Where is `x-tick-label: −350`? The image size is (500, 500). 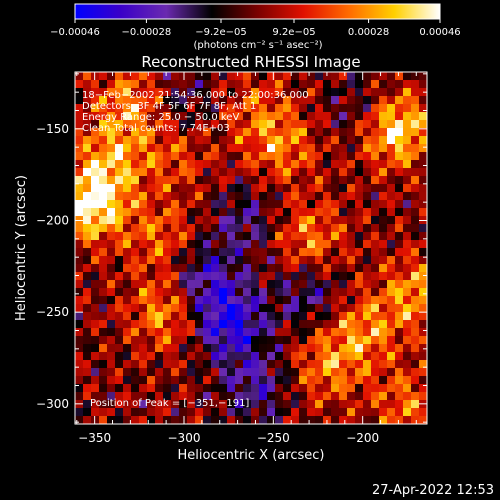 x-tick-label: −350 is located at coordinates (94, 438).